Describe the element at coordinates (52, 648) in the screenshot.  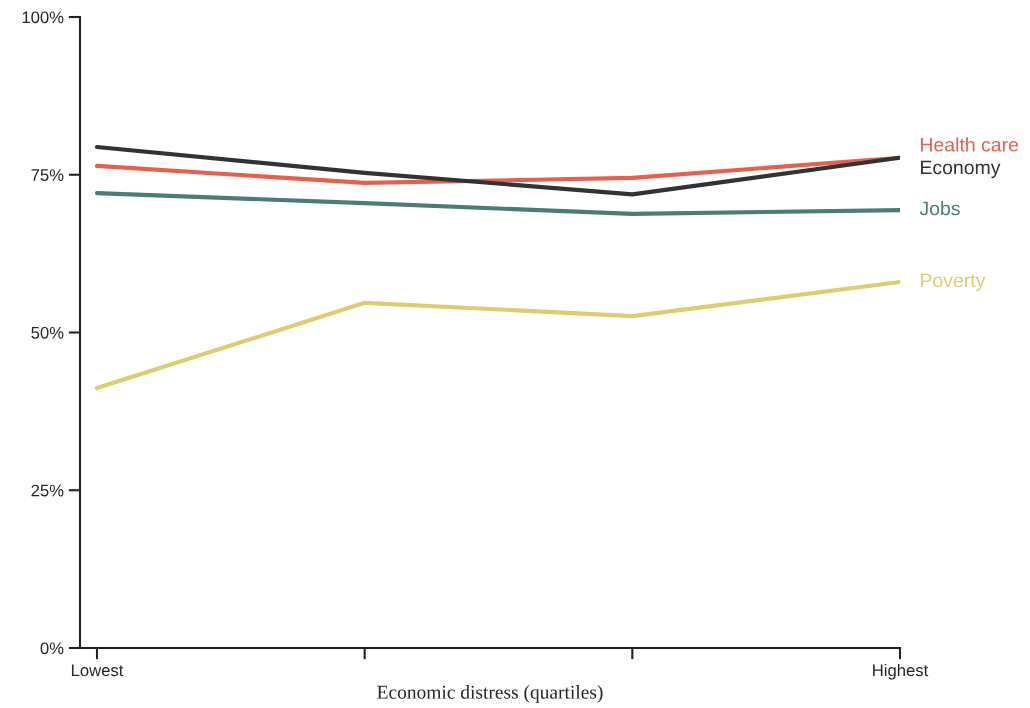
I see `y-tick-label: 0%` at that location.